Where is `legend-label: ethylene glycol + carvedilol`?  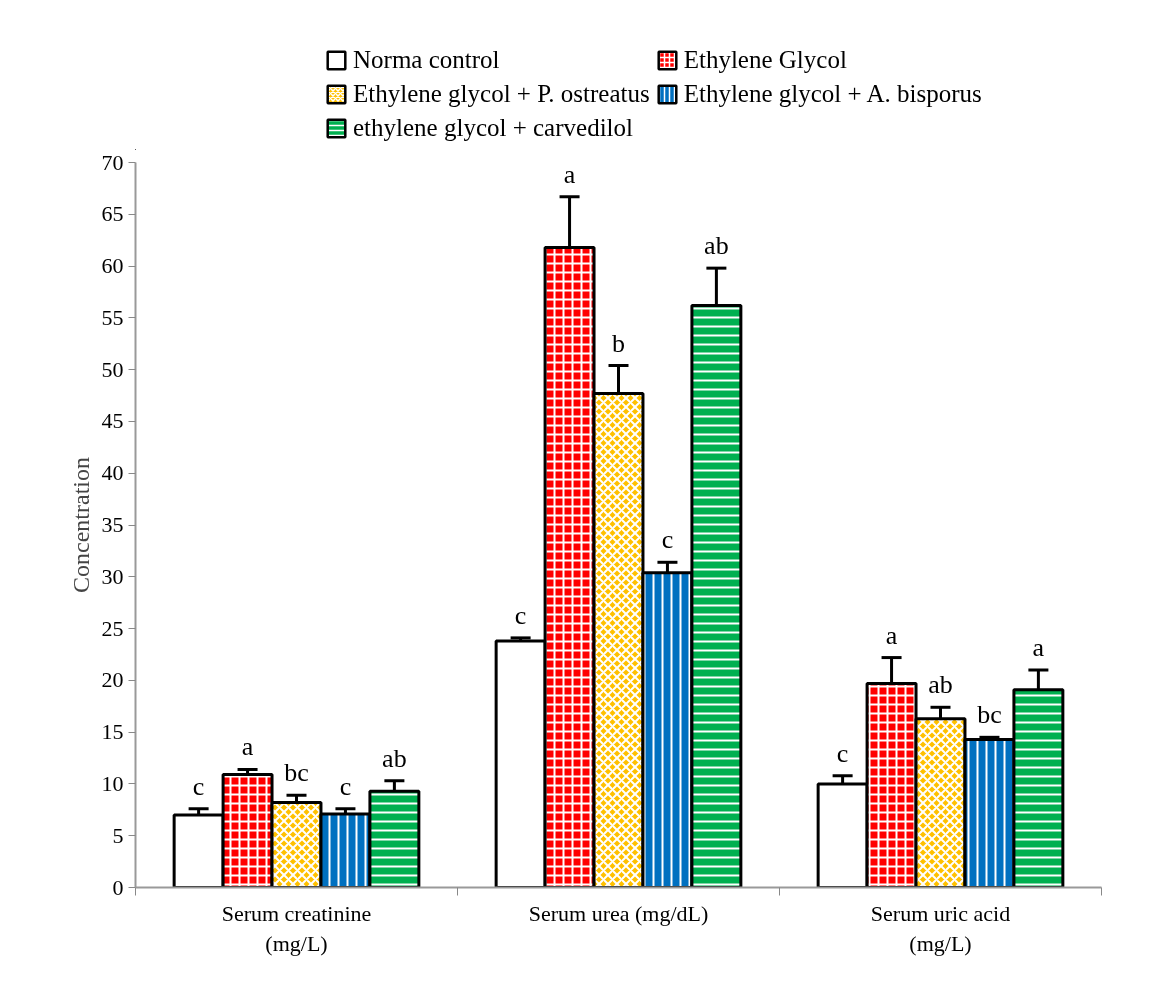 legend-label: ethylene glycol + carvedilol is located at coordinates (493, 128).